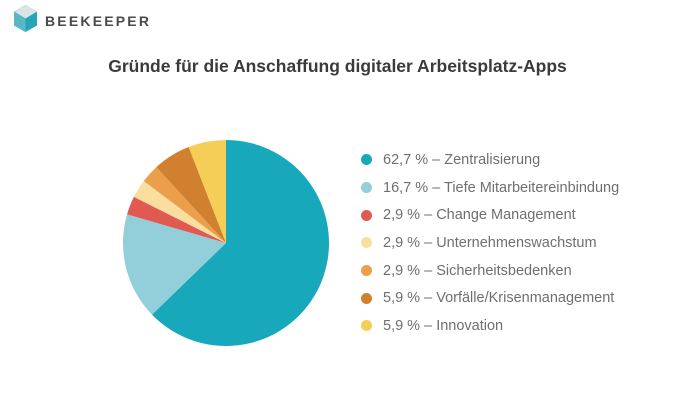 The image size is (675, 405). I want to click on legend-label: 5,9 % – Innovation, so click(443, 325).